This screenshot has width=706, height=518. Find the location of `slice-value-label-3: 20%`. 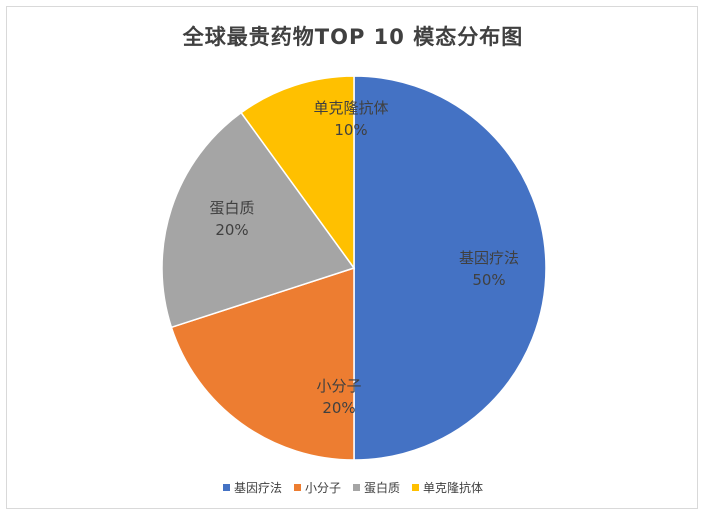

slice-value-label-3: 20% is located at coordinates (231, 230).